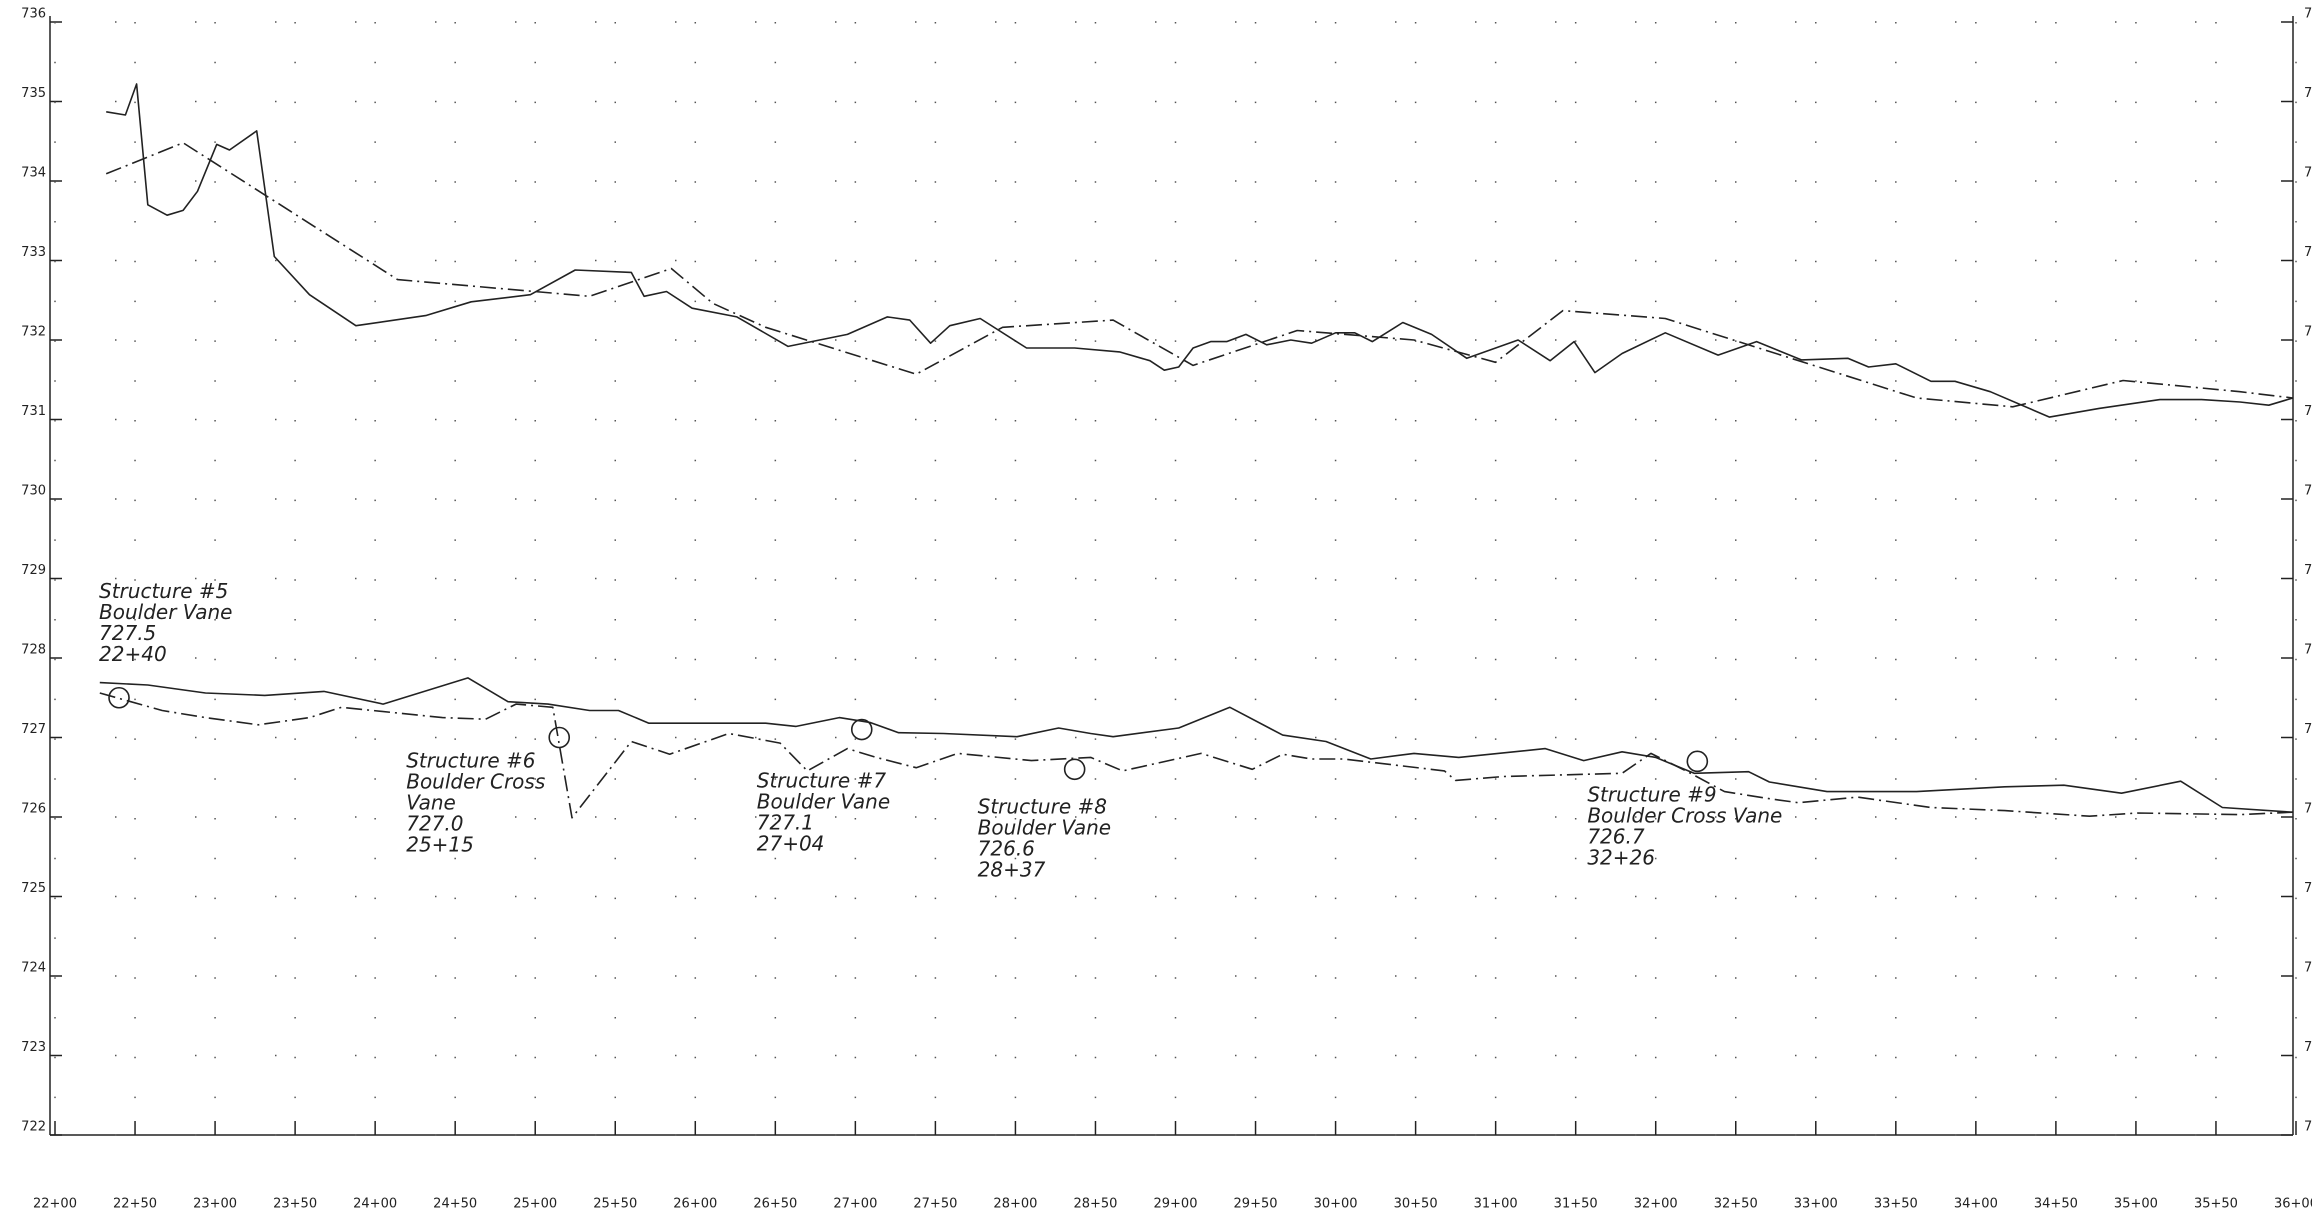 The height and width of the screenshot is (1215, 2312). I want to click on x-tick-label: 27+00, so click(855, 1204).